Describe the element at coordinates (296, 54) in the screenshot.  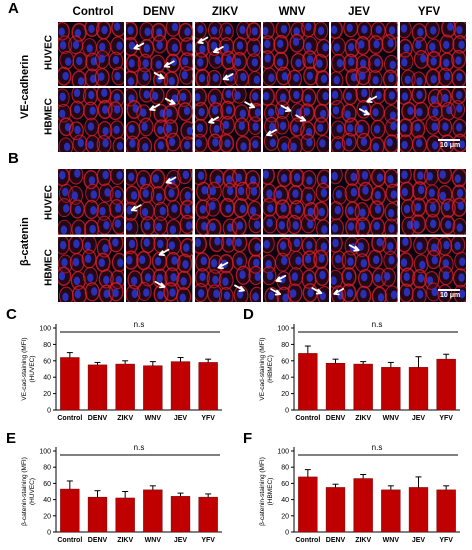
I see `A-tile-huvec-wnv` at that location.